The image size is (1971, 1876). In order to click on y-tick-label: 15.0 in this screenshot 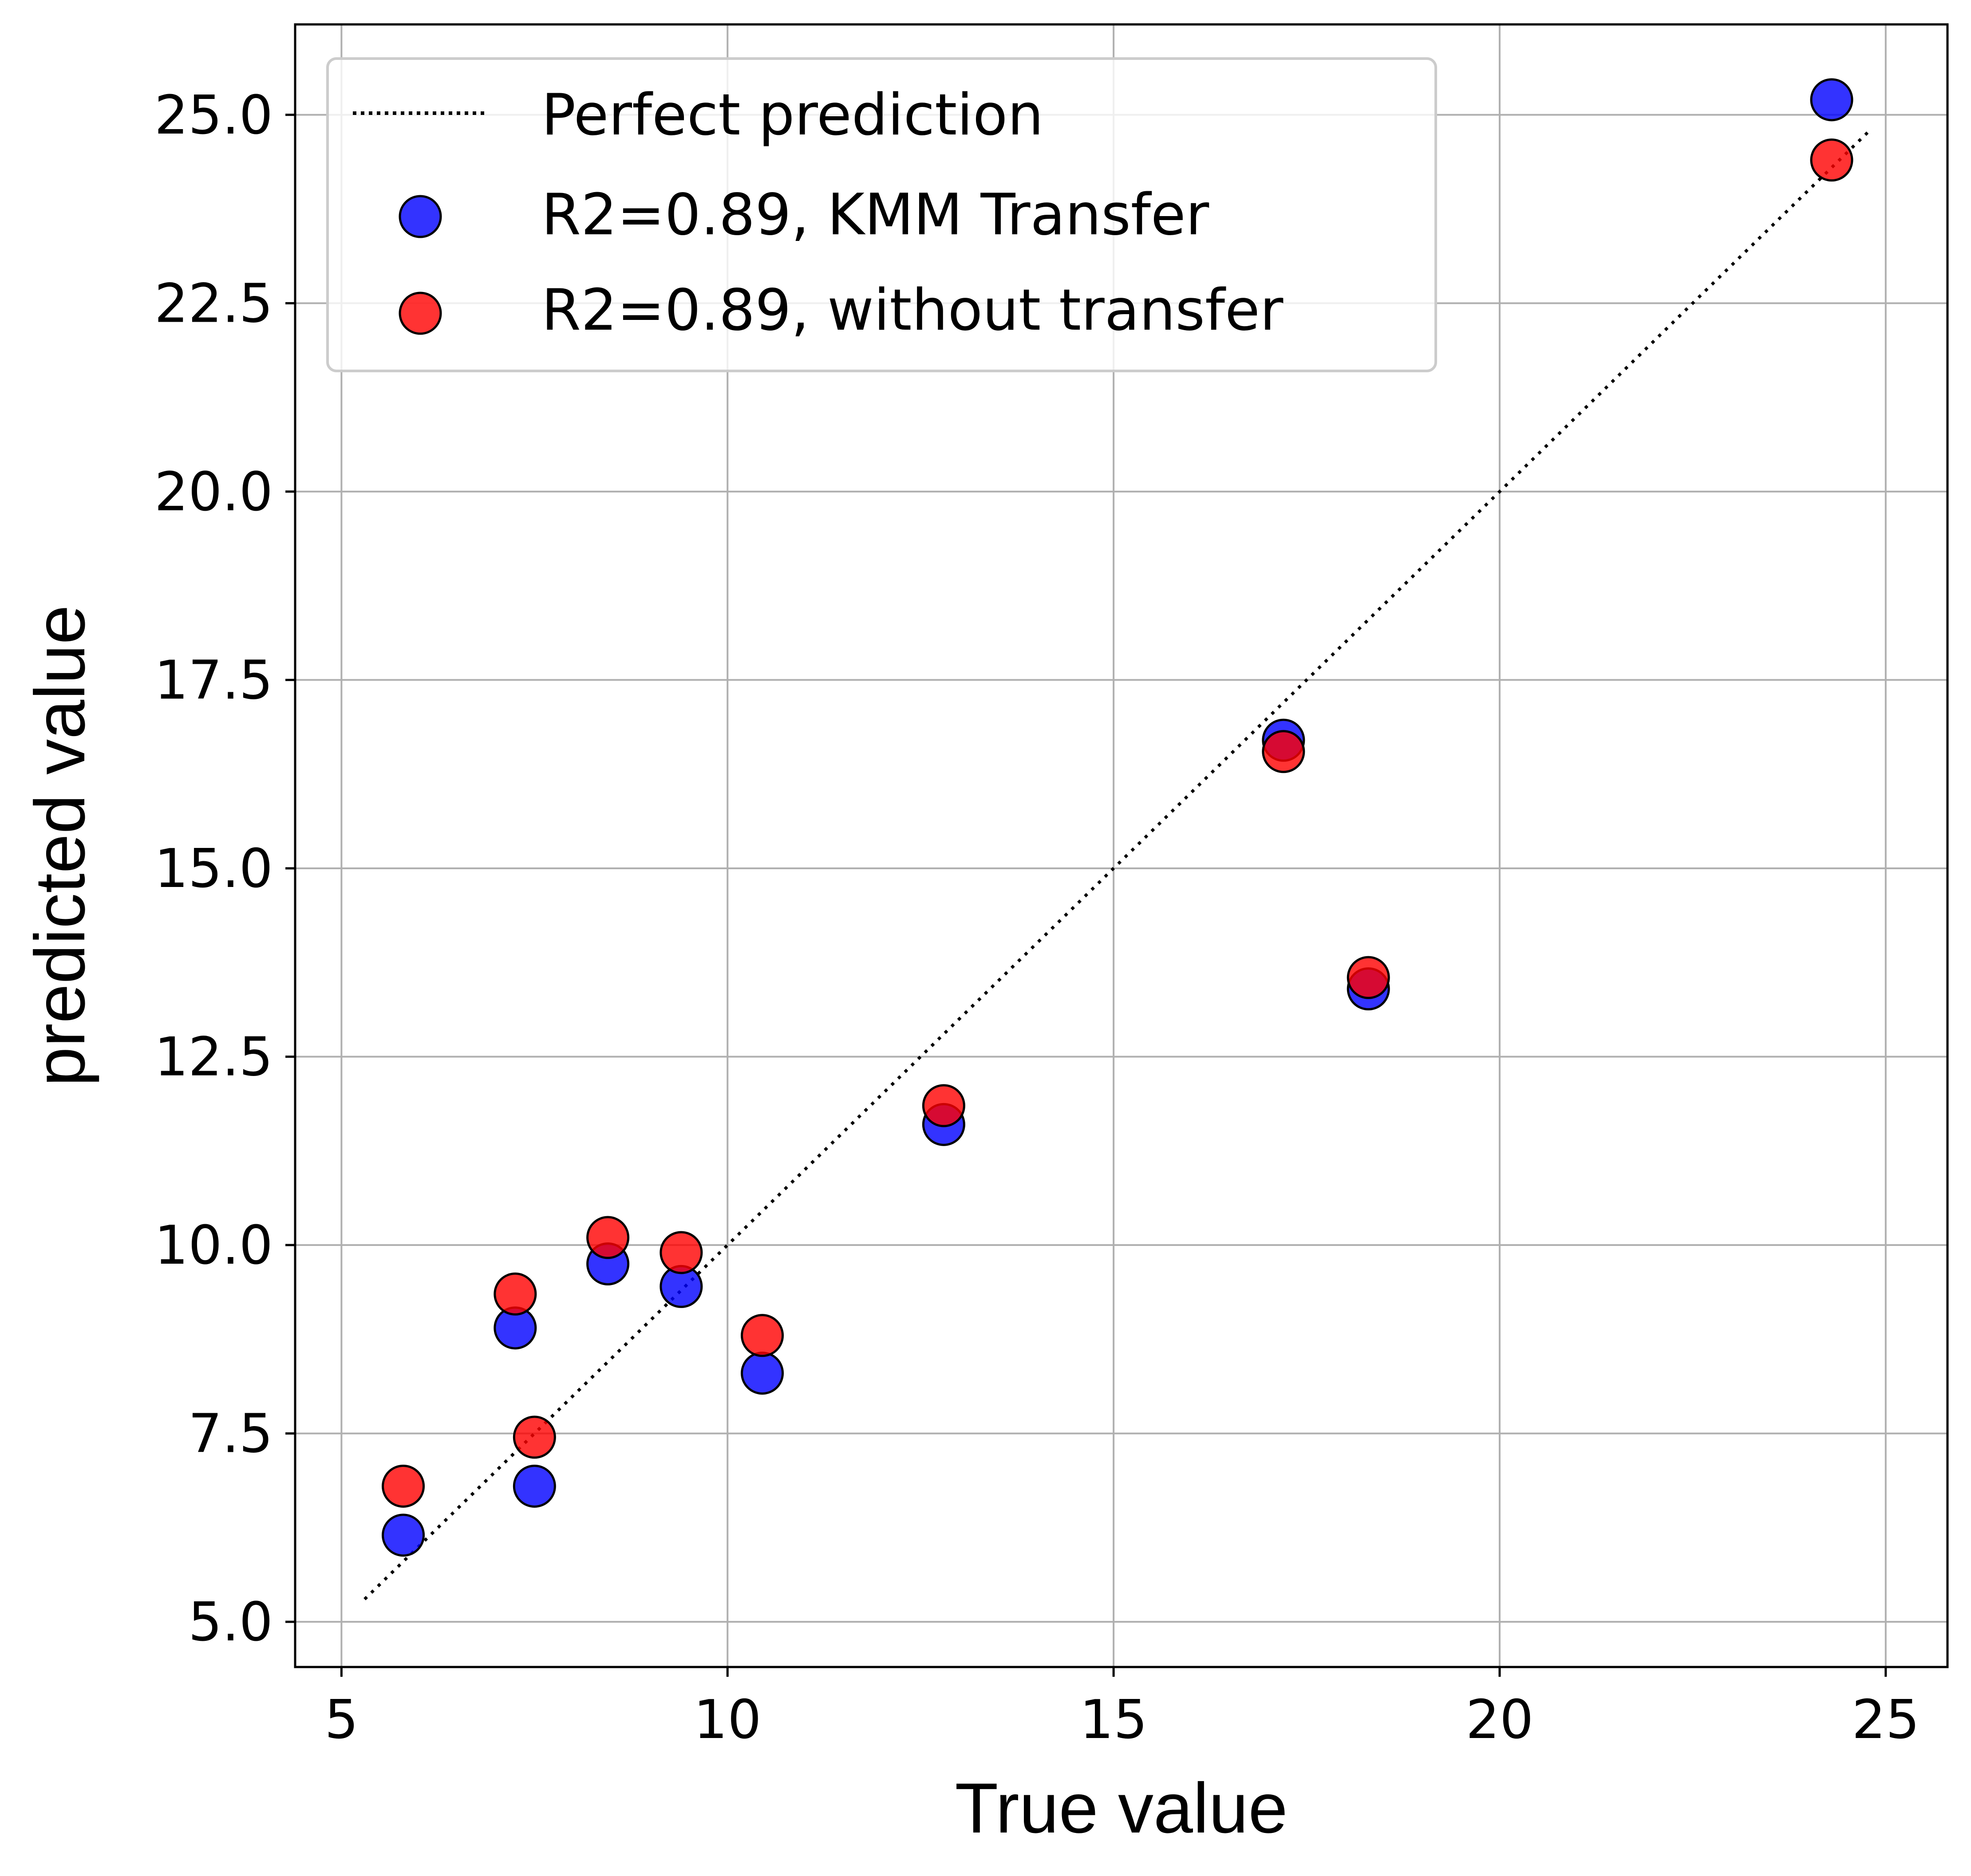, I will do `click(213, 869)`.